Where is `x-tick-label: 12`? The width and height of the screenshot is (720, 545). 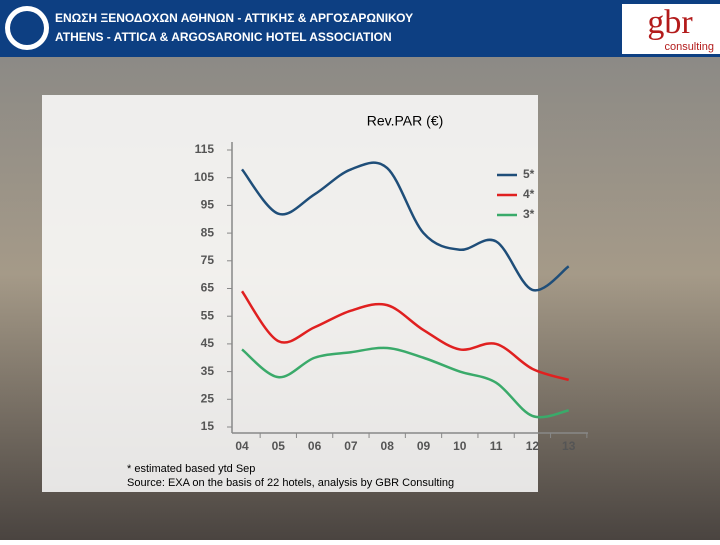 x-tick-label: 12 is located at coordinates (533, 446).